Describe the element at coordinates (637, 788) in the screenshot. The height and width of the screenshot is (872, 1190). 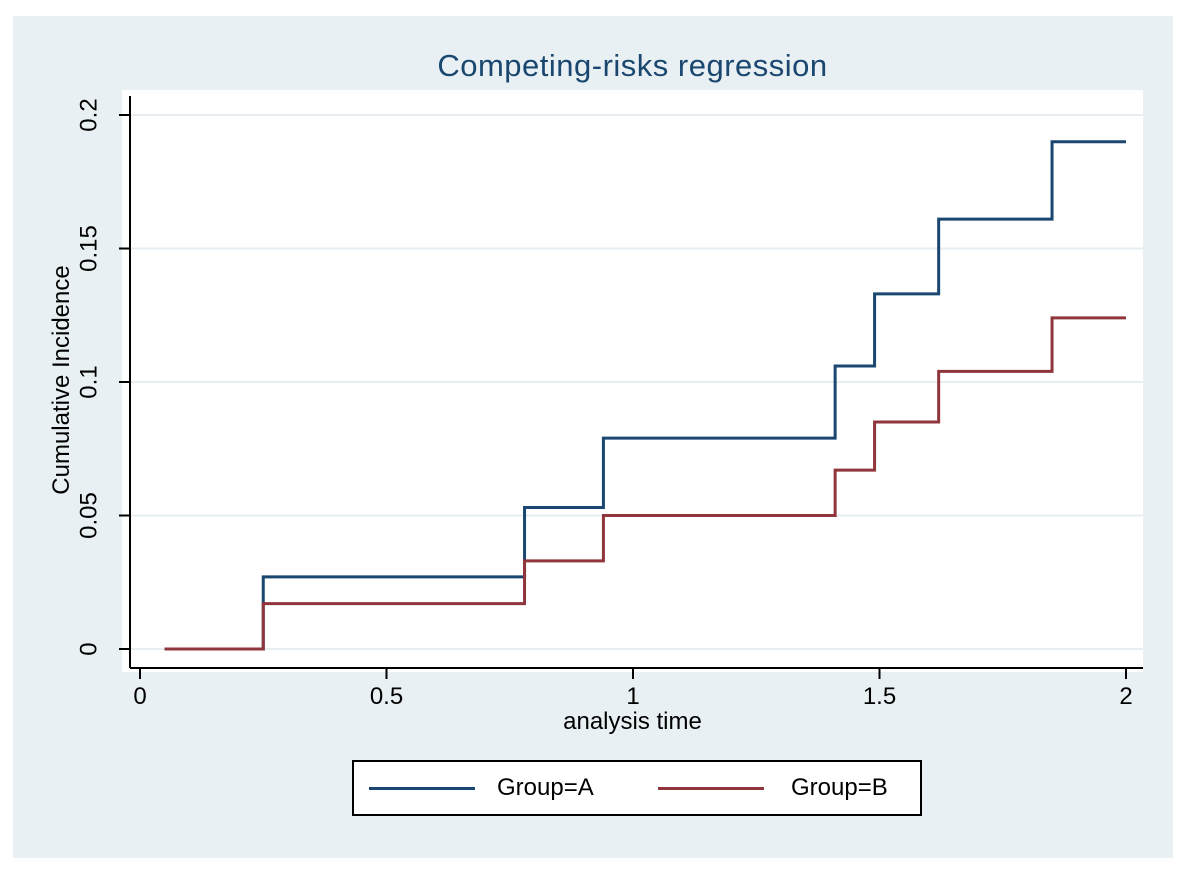
I see `legend: Group=A Group=B` at that location.